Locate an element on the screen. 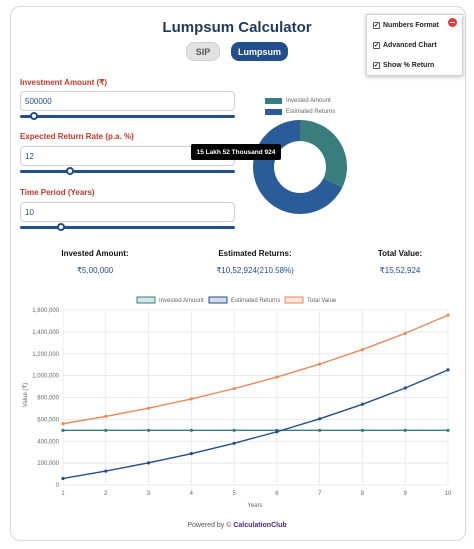 This screenshot has height=549, width=474. x-tick-label: 2 is located at coordinates (106, 494).